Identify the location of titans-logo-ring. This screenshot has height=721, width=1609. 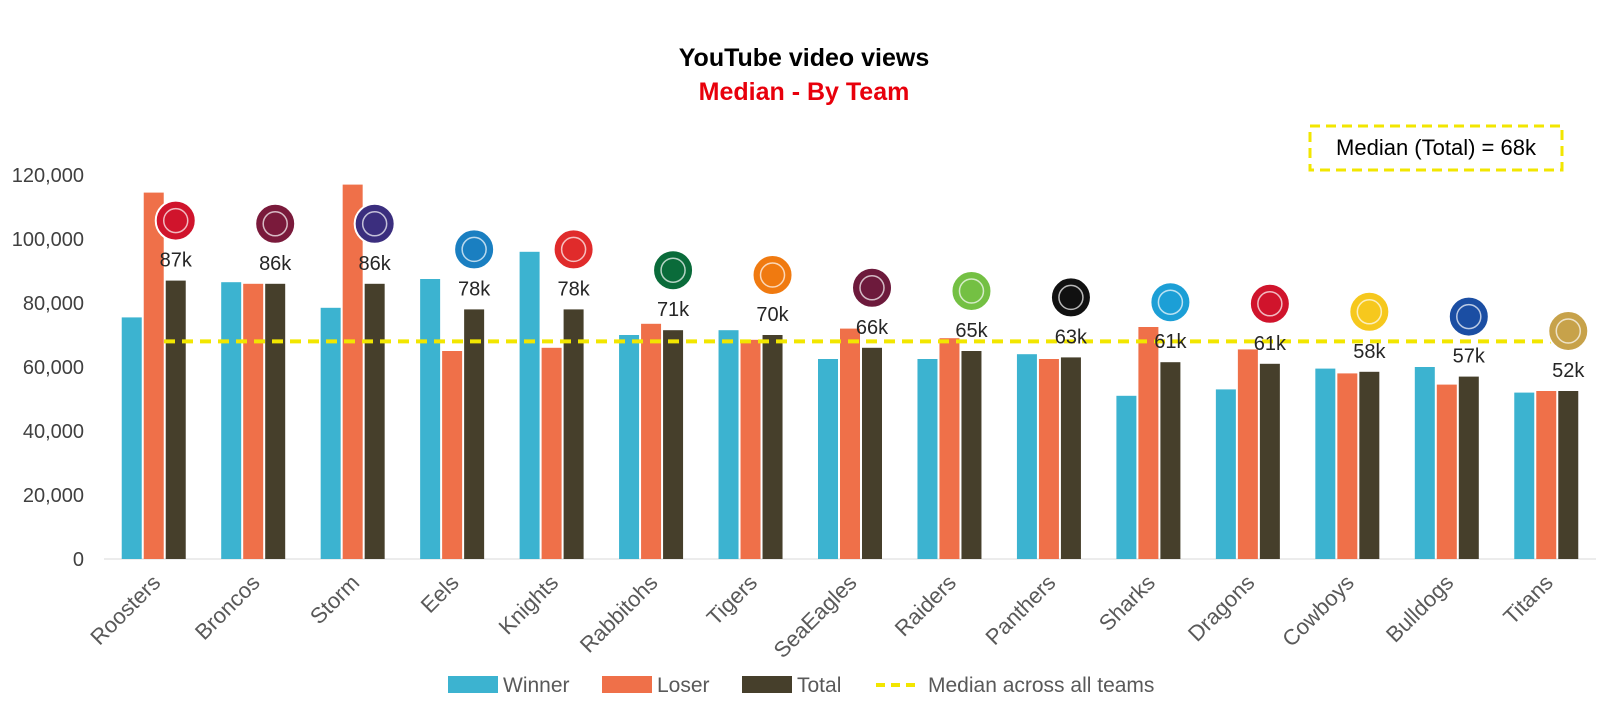
(1568, 331).